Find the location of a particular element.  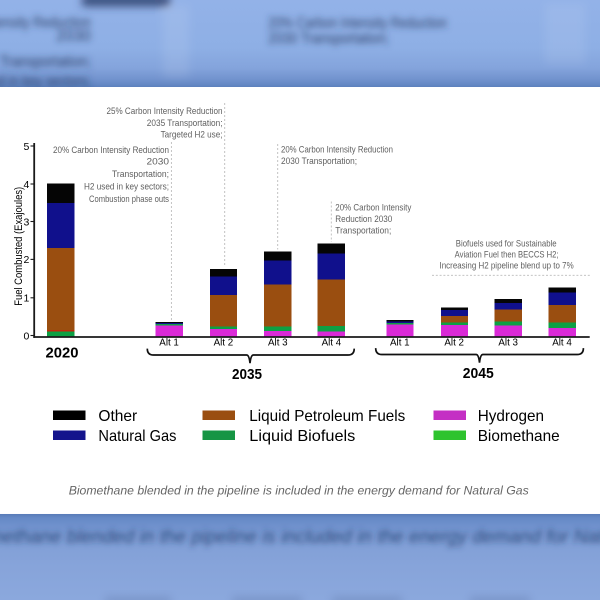

svg-text: 25% Carbon Intensity Reduction is located at coordinates (165, 111).